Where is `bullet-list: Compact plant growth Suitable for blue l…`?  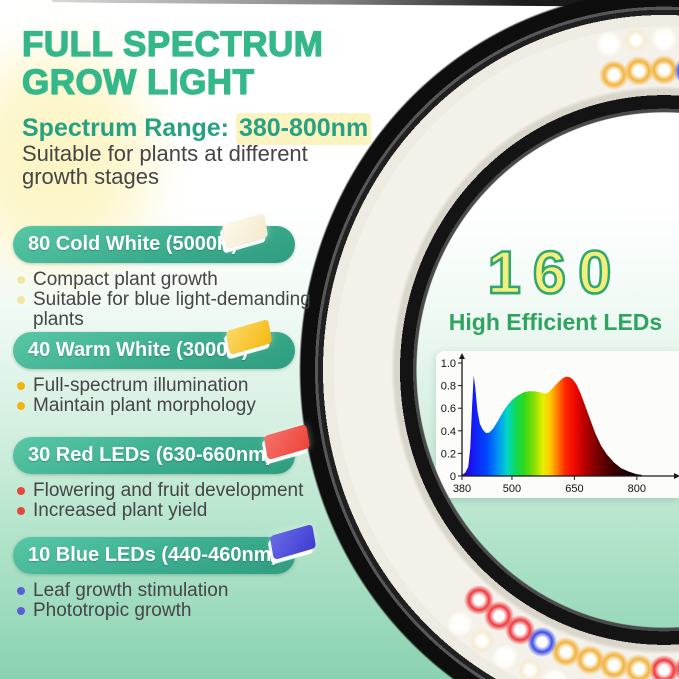 bullet-list: Compact plant growth Suitable for blue l… is located at coordinates (178, 300).